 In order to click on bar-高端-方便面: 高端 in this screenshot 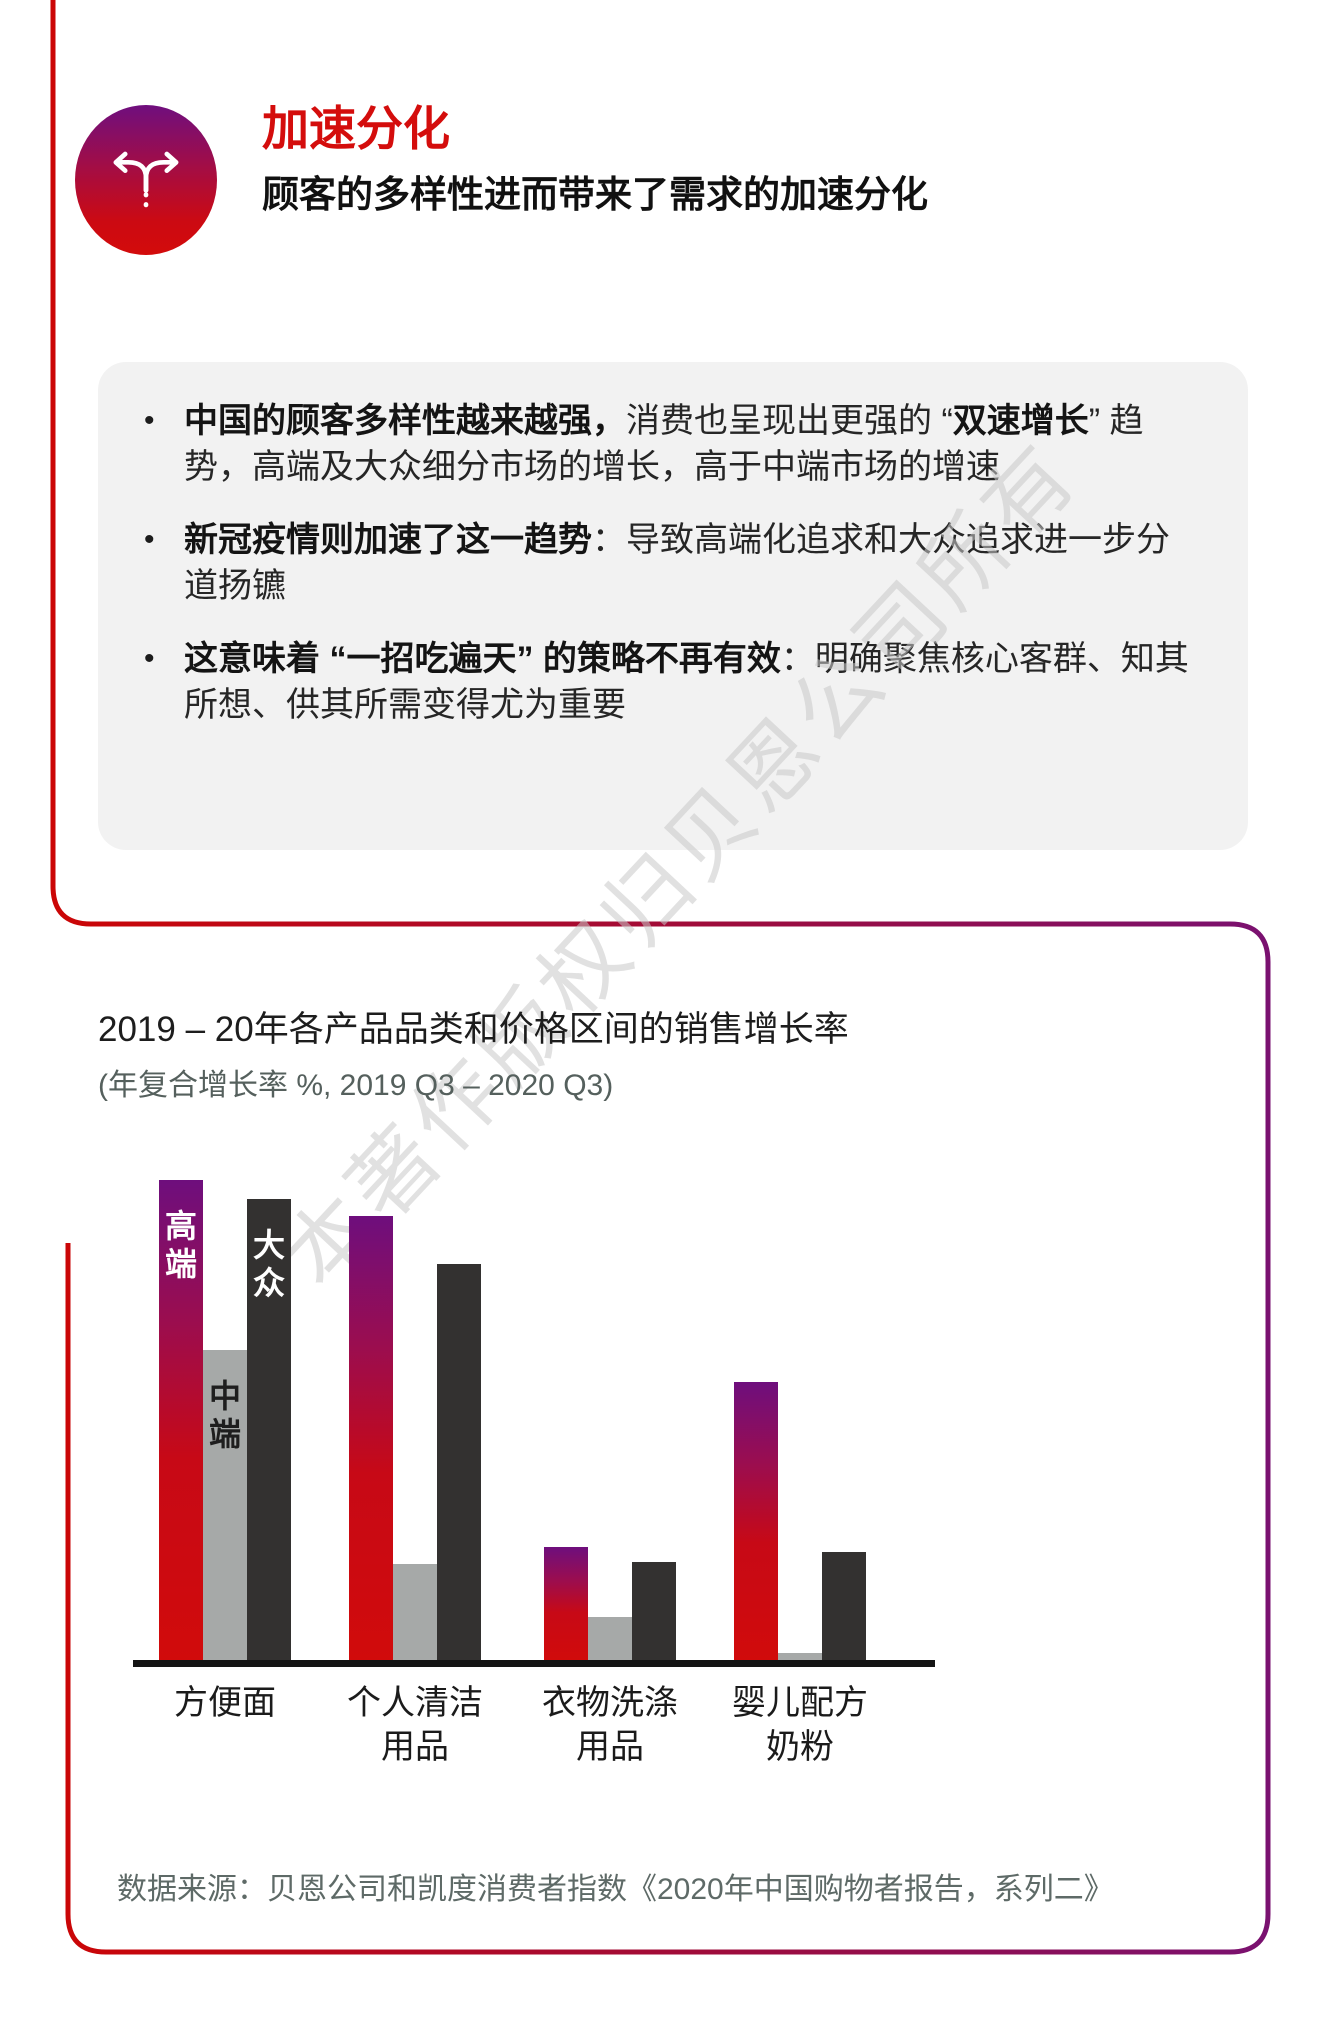, I will do `click(181, 1420)`.